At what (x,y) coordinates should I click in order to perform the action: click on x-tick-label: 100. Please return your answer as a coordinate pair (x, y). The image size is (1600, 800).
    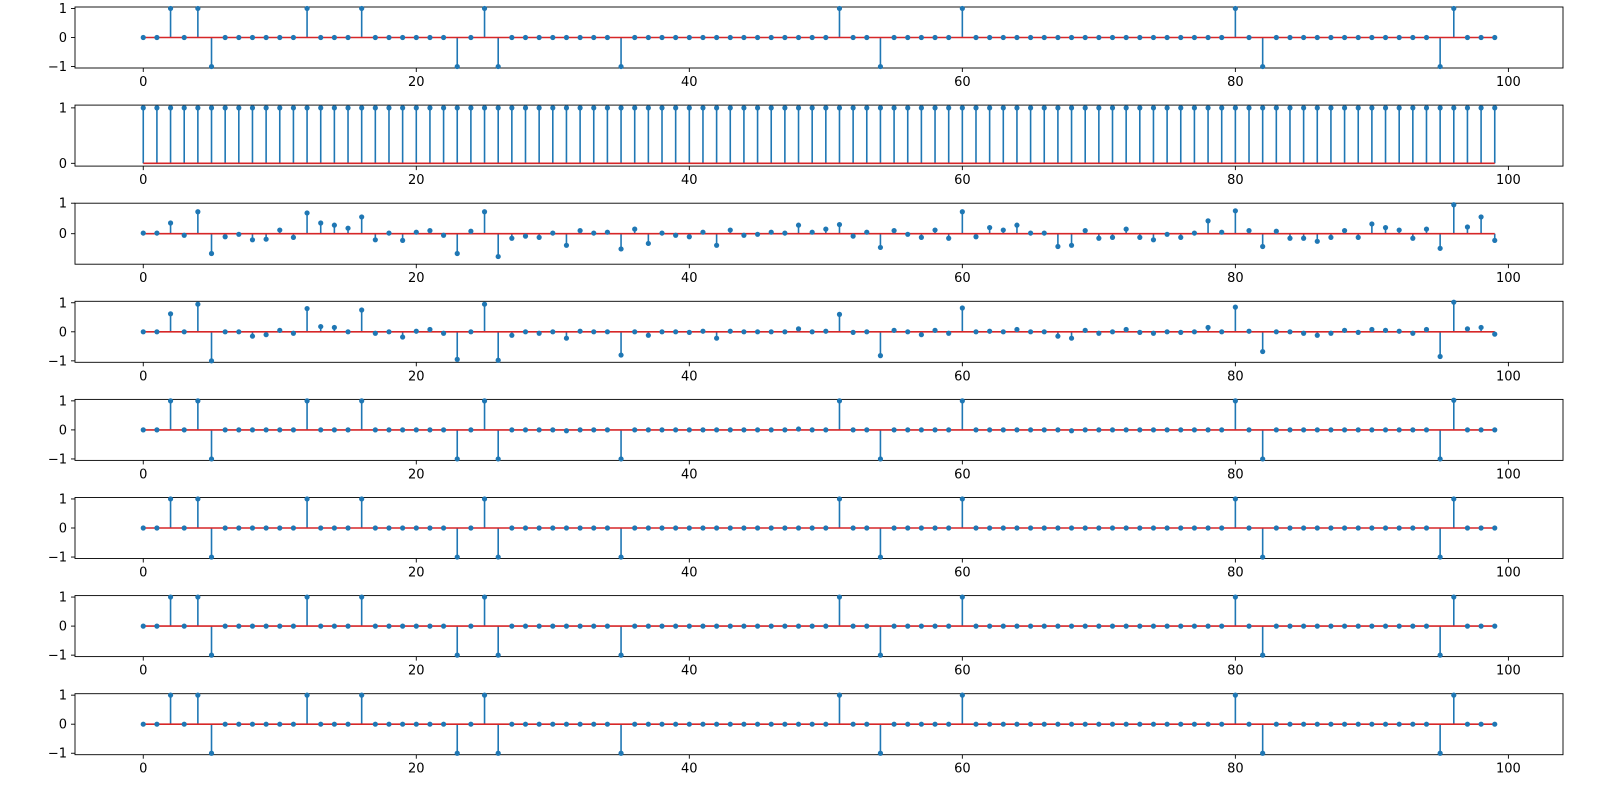
    Looking at the image, I should click on (1508, 278).